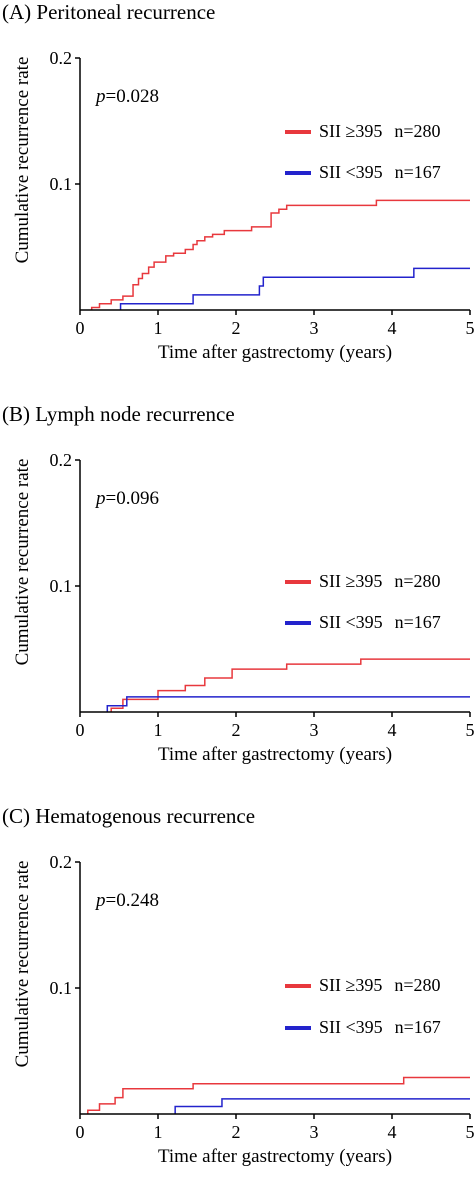  What do you see at coordinates (128, 816) in the screenshot?
I see `panel-title: (C) Hematogenous recurrence` at bounding box center [128, 816].